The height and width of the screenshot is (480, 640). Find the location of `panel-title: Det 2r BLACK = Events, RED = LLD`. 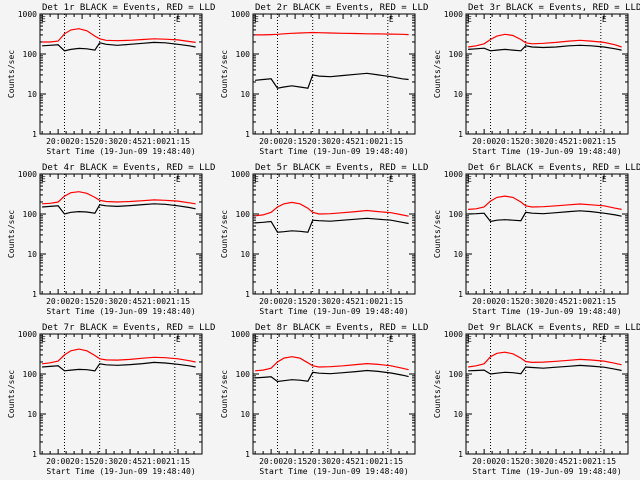

panel-title: Det 2r BLACK = Events, RED = LLD is located at coordinates (341, 8).